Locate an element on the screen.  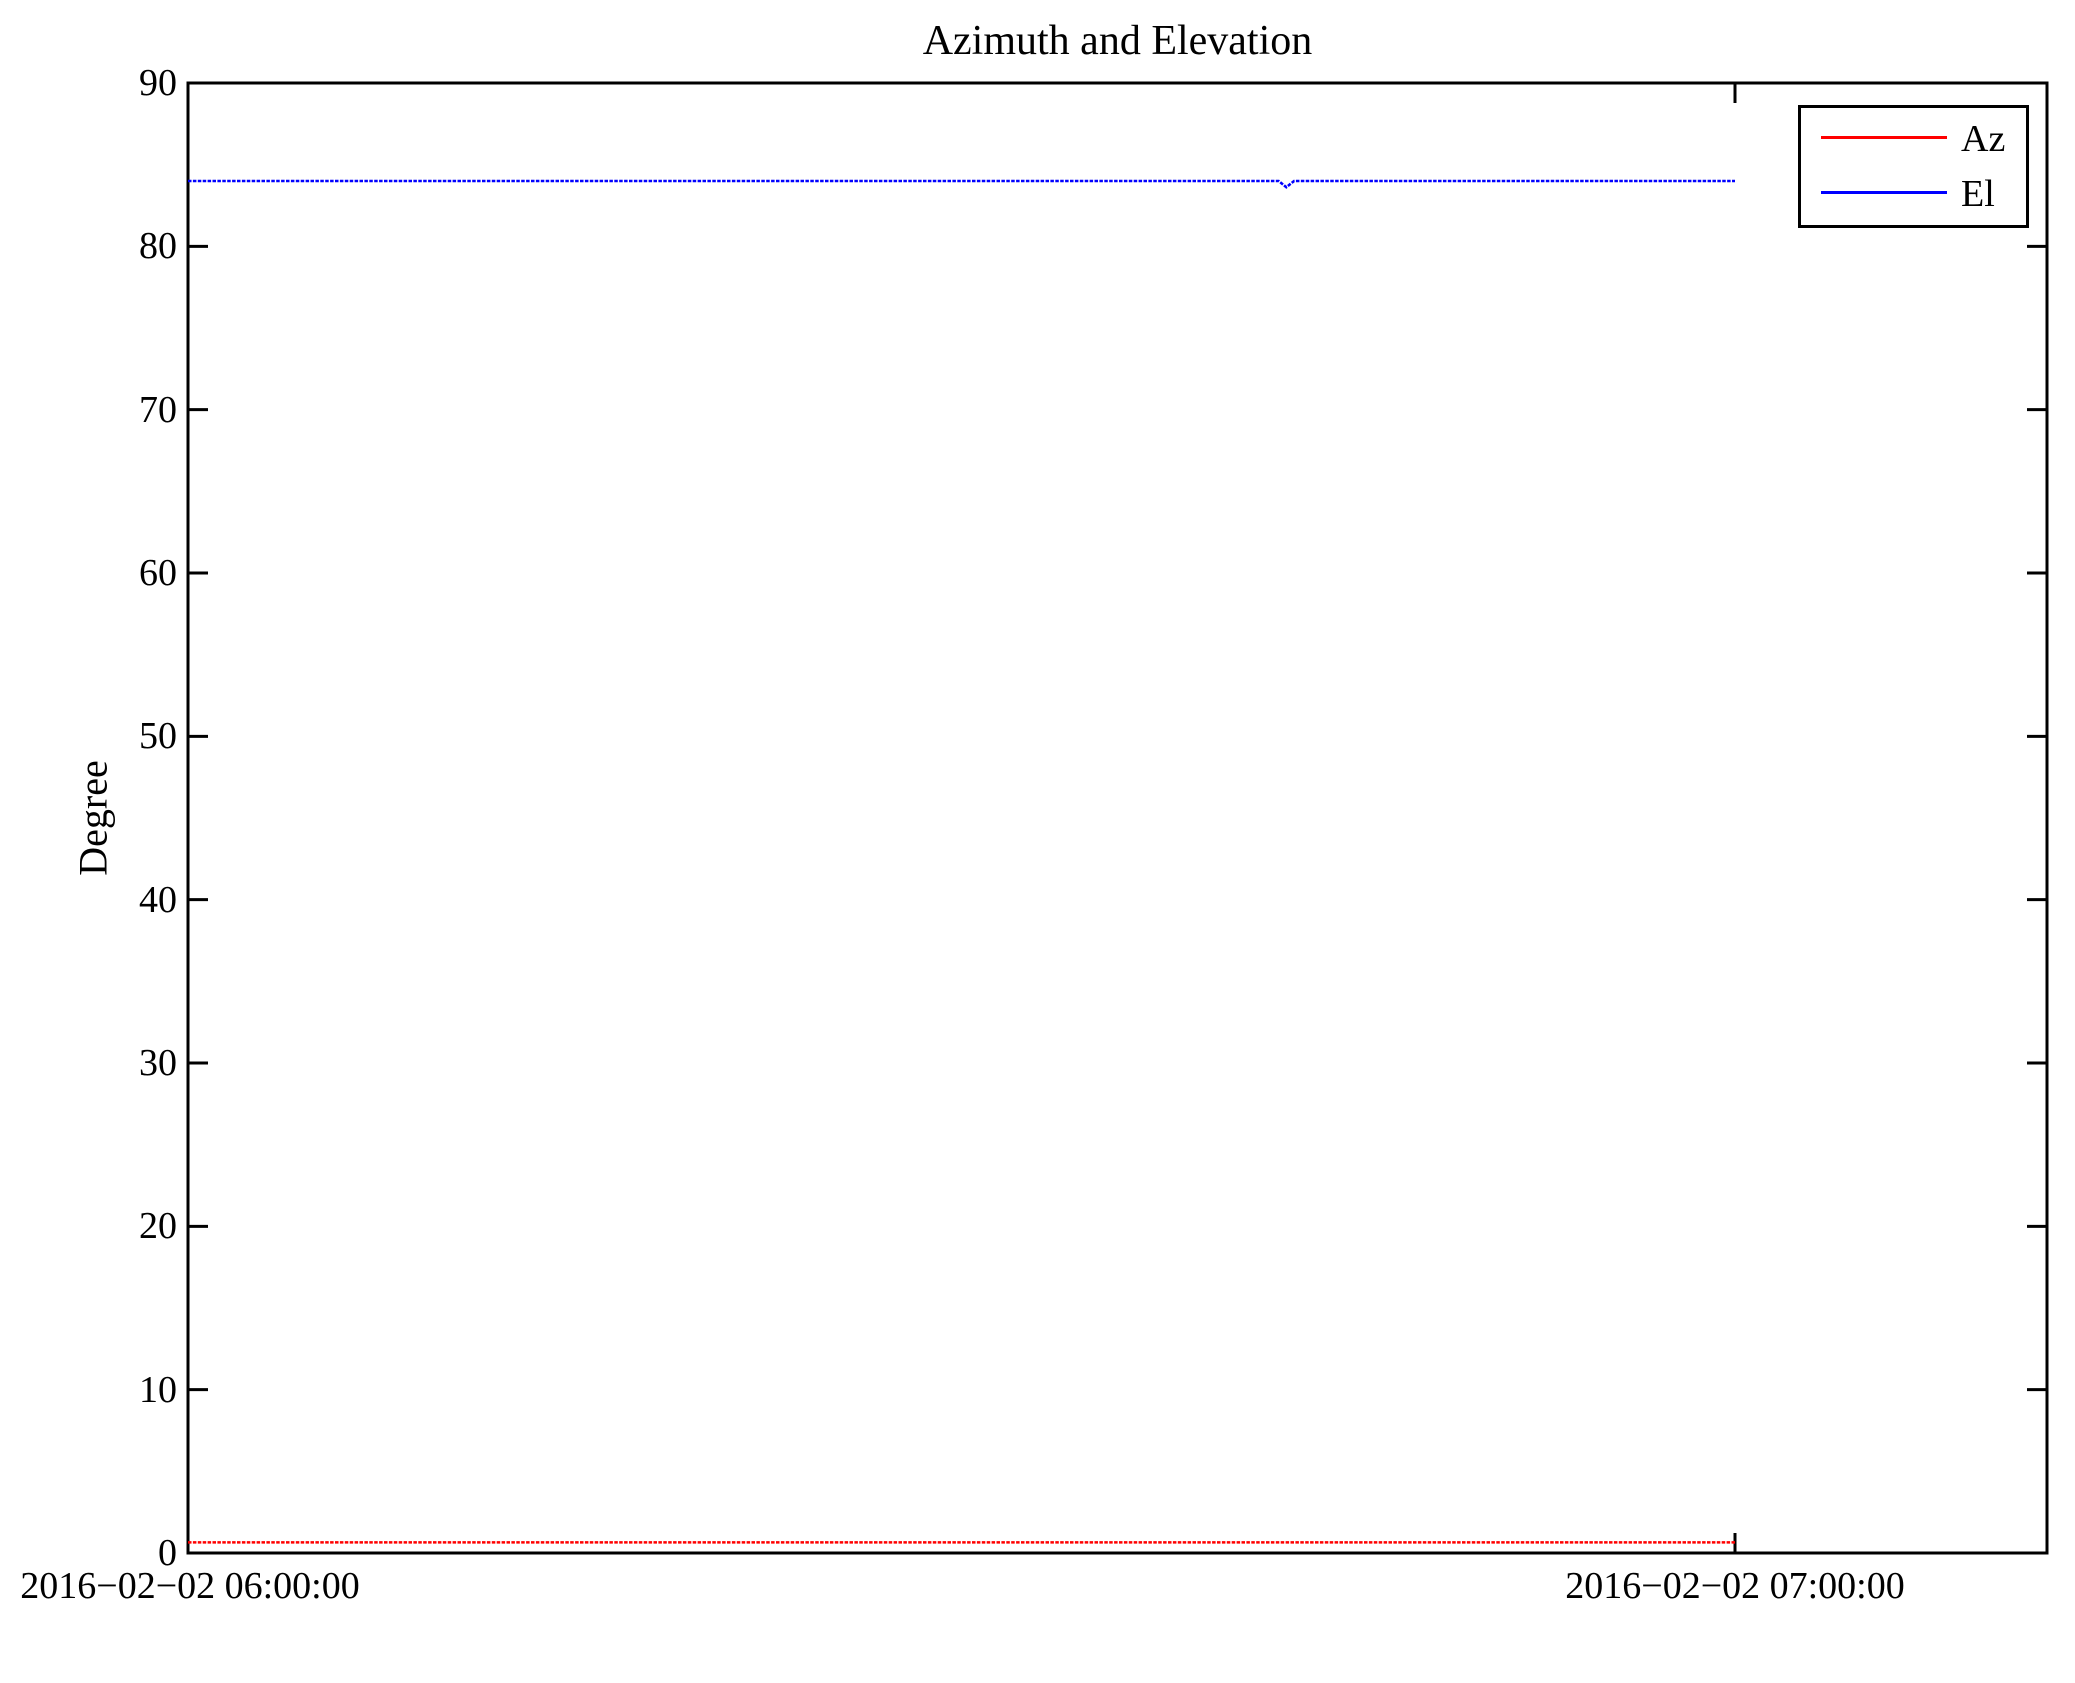
legend-label-el: El is located at coordinates (1978, 194).